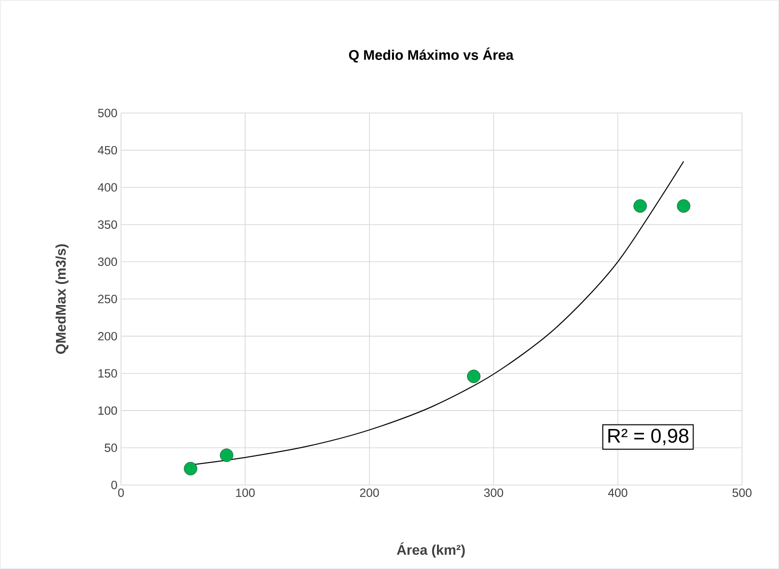 The width and height of the screenshot is (779, 569). What do you see at coordinates (108, 262) in the screenshot?
I see `y-tick-label: 300` at bounding box center [108, 262].